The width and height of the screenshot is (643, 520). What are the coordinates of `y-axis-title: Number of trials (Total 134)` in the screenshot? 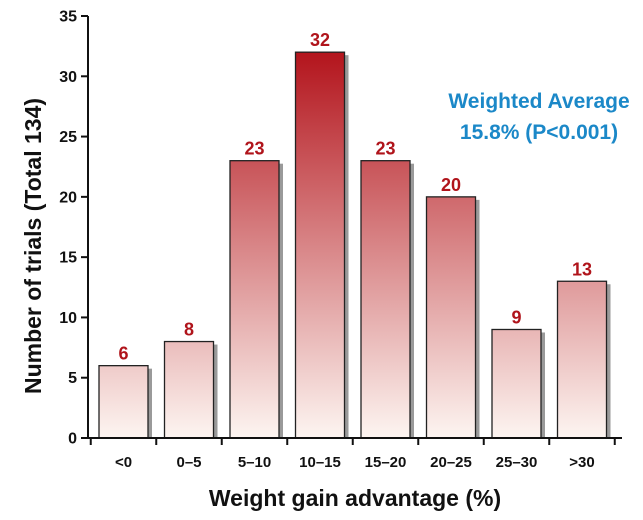 It's located at (33, 246).